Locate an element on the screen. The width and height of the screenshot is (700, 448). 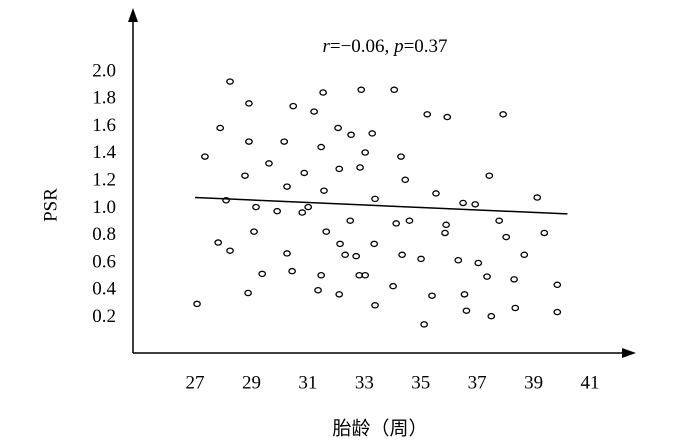
trend-line is located at coordinates (381, 205).